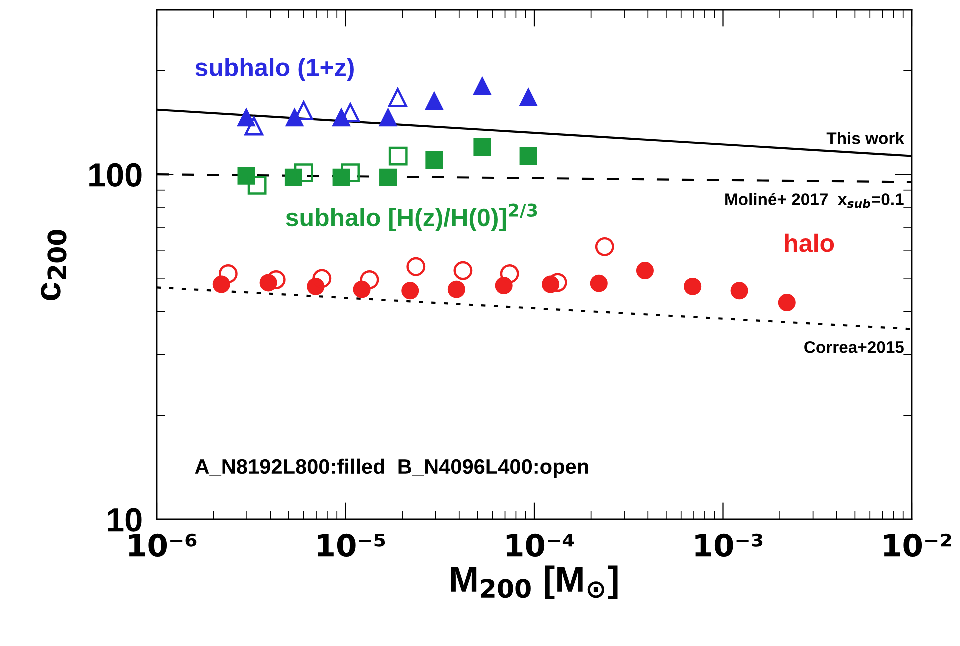 The height and width of the screenshot is (646, 960). Describe the element at coordinates (125, 520) in the screenshot. I see `y-tick-label: 10` at that location.